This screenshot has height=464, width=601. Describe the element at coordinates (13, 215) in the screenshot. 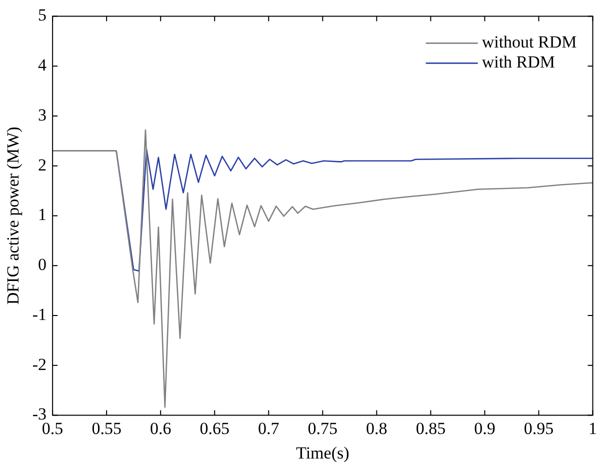

I see `y-axis-title: DFIG active power (MW)` at that location.